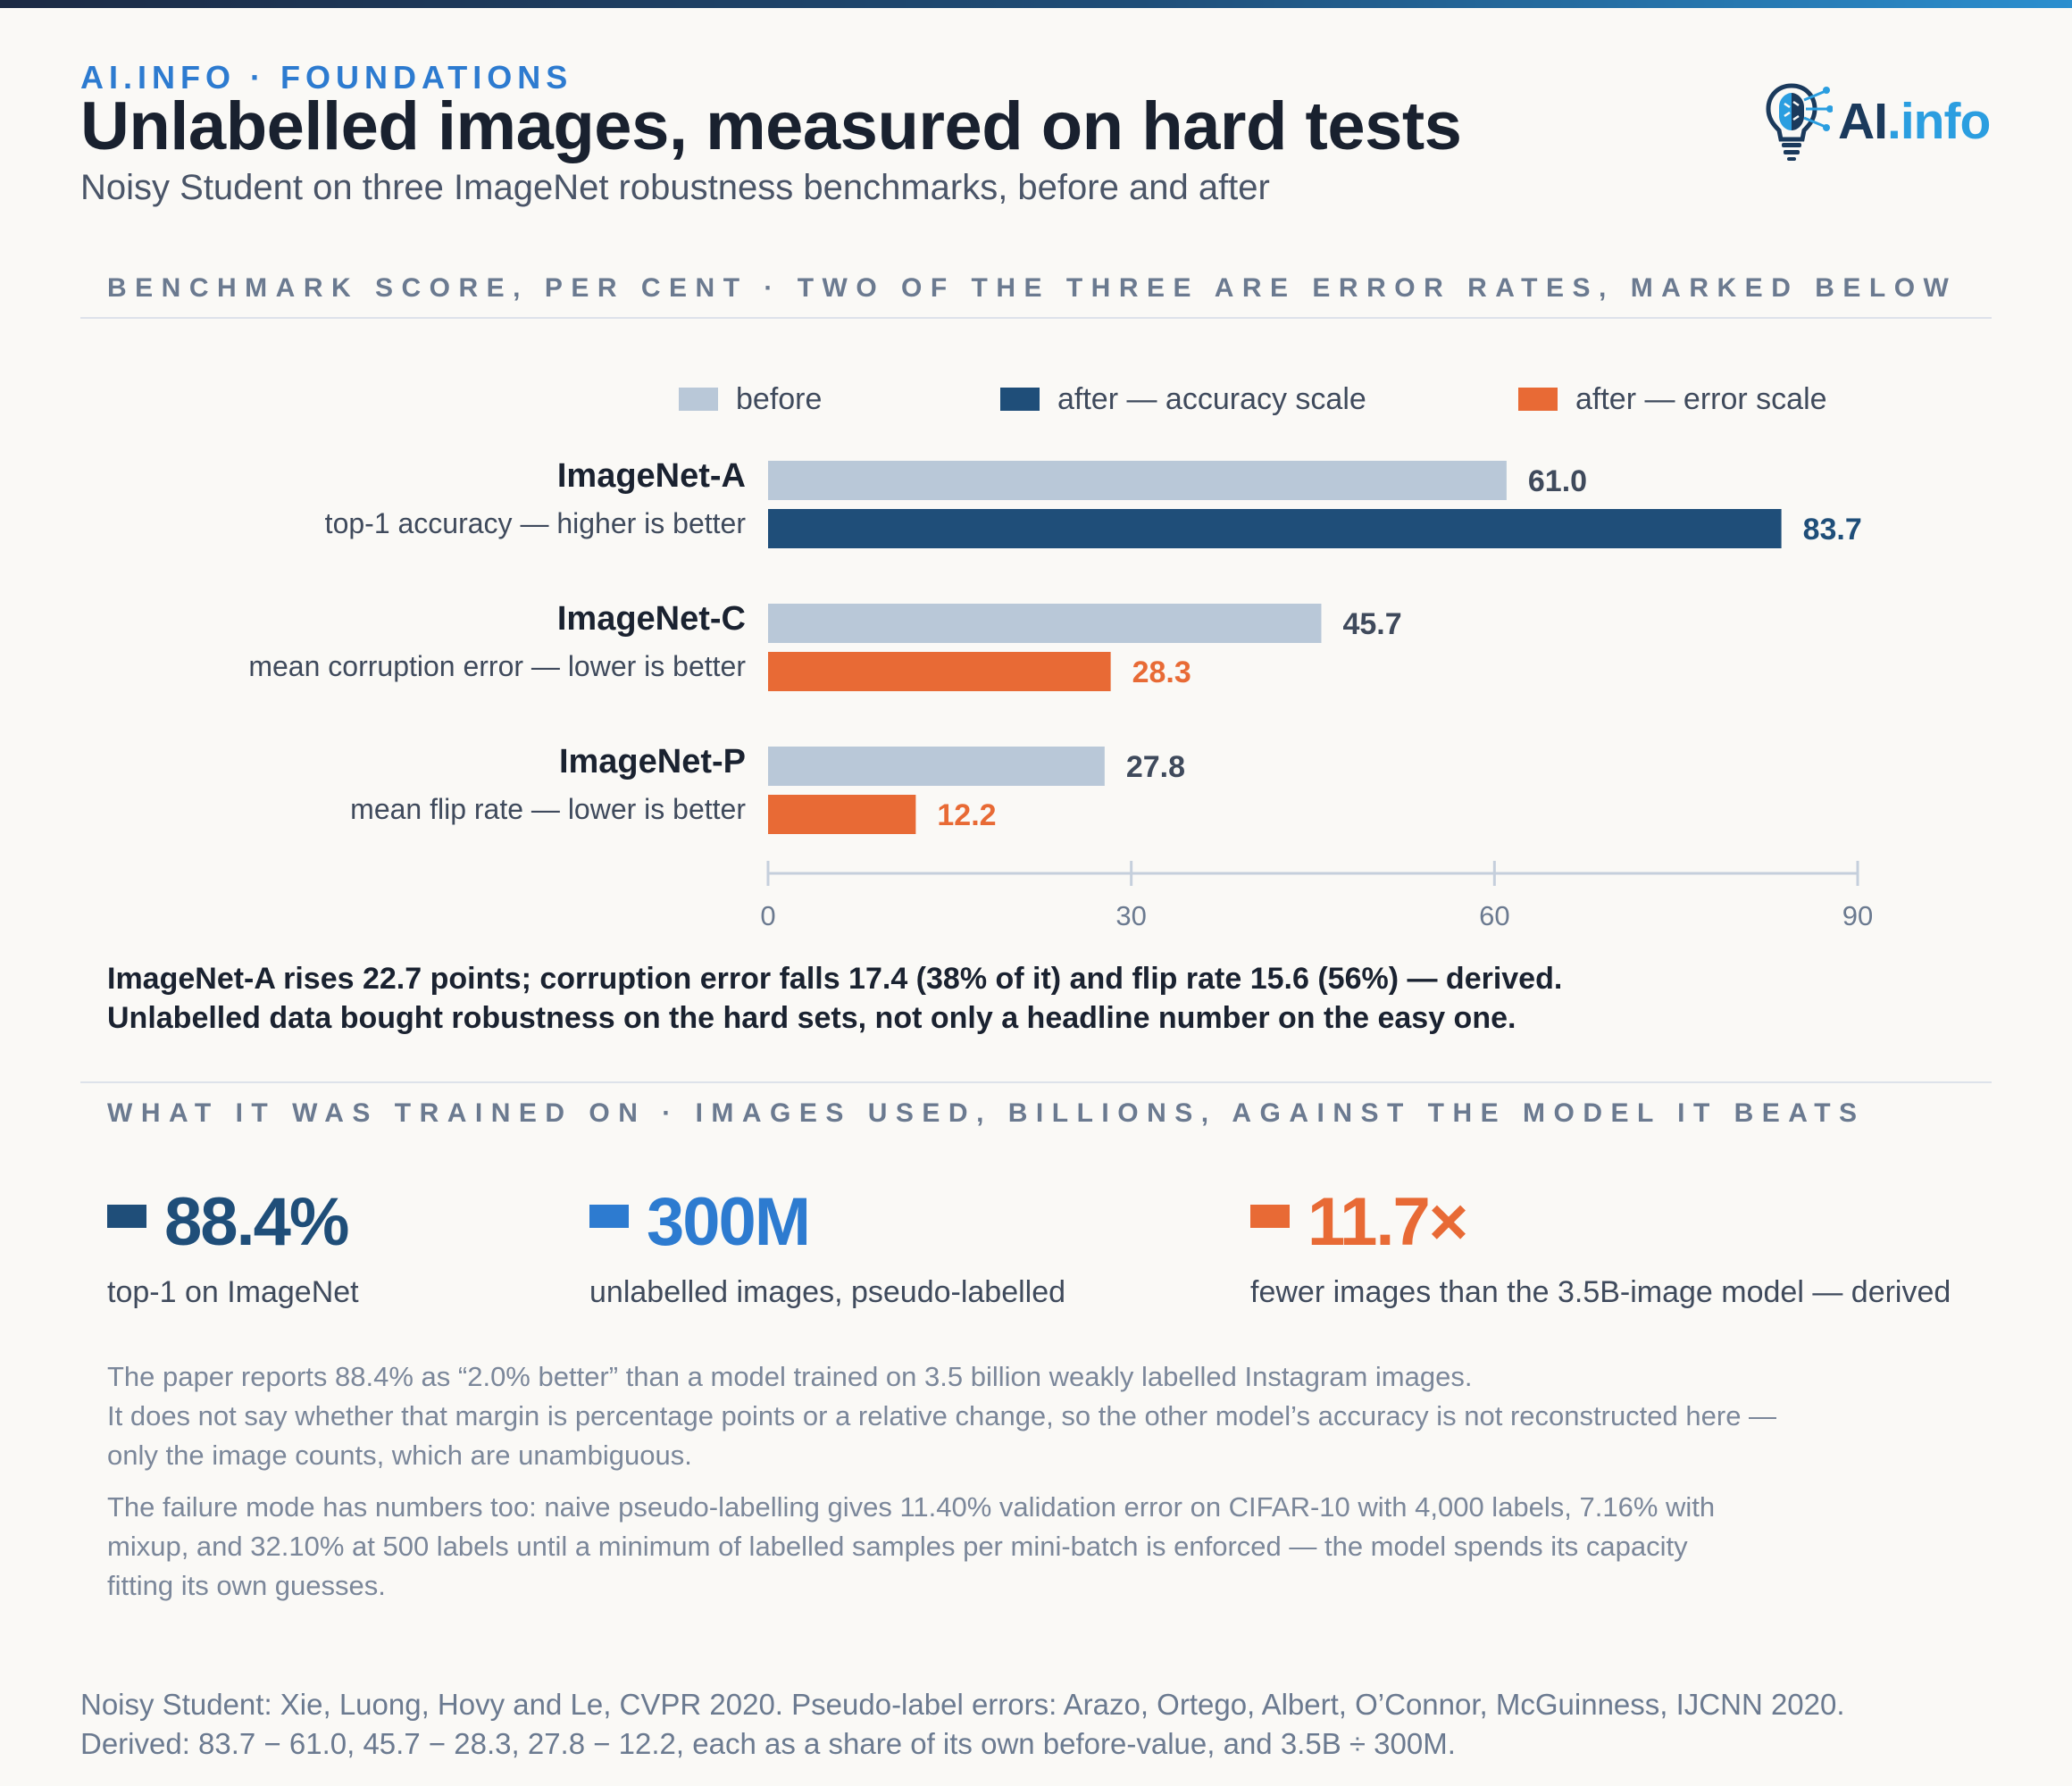 Image resolution: width=2072 pixels, height=1786 pixels. Describe the element at coordinates (1161, 672) in the screenshot. I see `data-label-after: 28.3` at that location.